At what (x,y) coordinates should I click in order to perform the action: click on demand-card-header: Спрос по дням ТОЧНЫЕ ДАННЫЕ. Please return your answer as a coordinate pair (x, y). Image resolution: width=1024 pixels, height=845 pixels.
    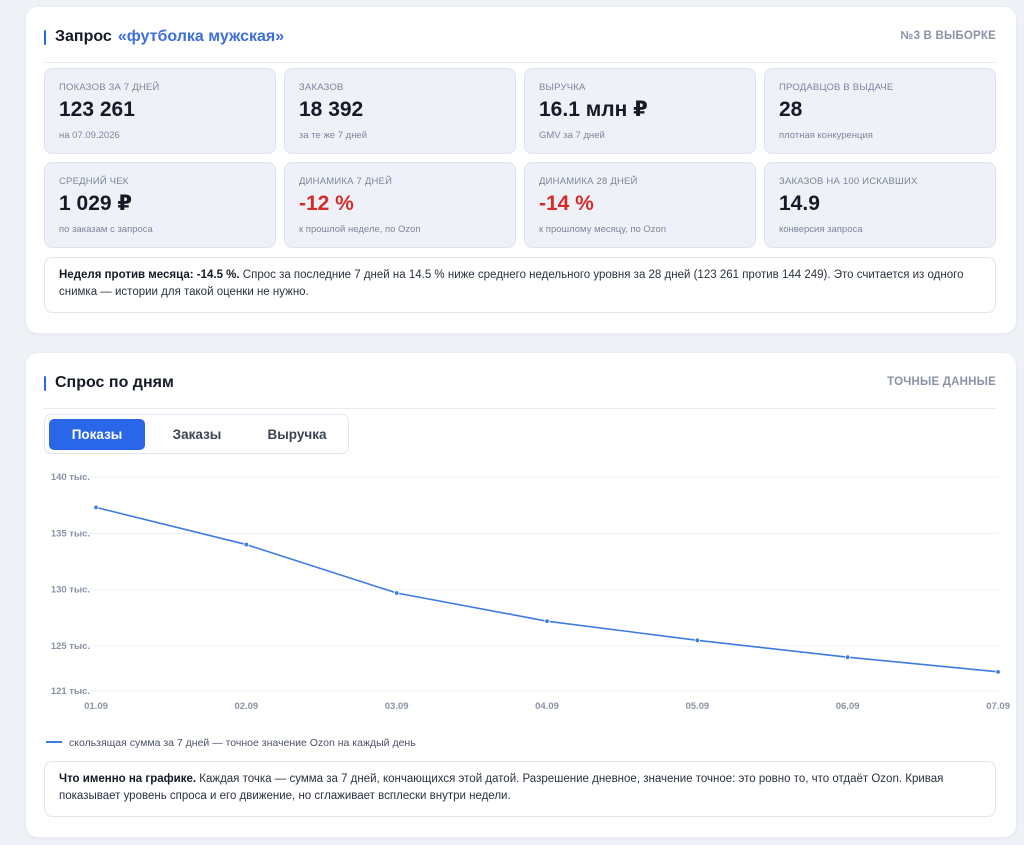
    Looking at the image, I should click on (520, 391).